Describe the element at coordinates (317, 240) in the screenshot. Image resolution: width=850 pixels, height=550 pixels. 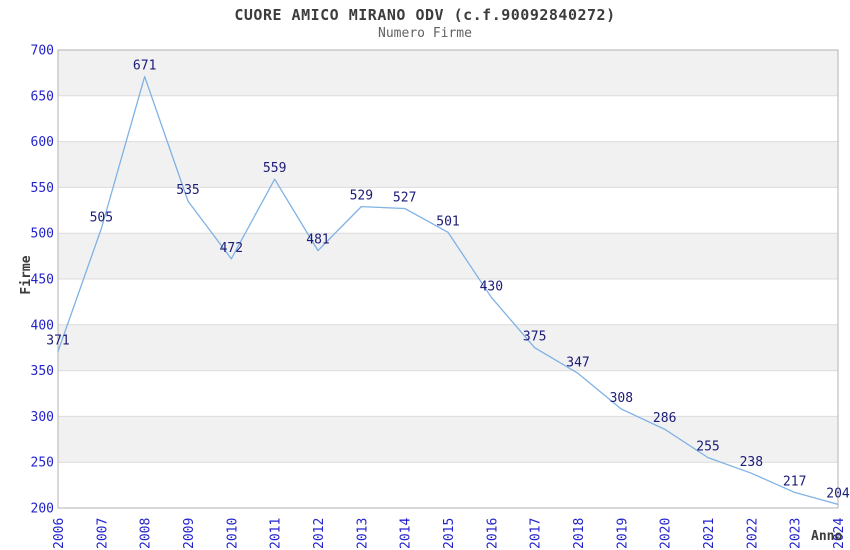
I see `data-label: 481` at that location.